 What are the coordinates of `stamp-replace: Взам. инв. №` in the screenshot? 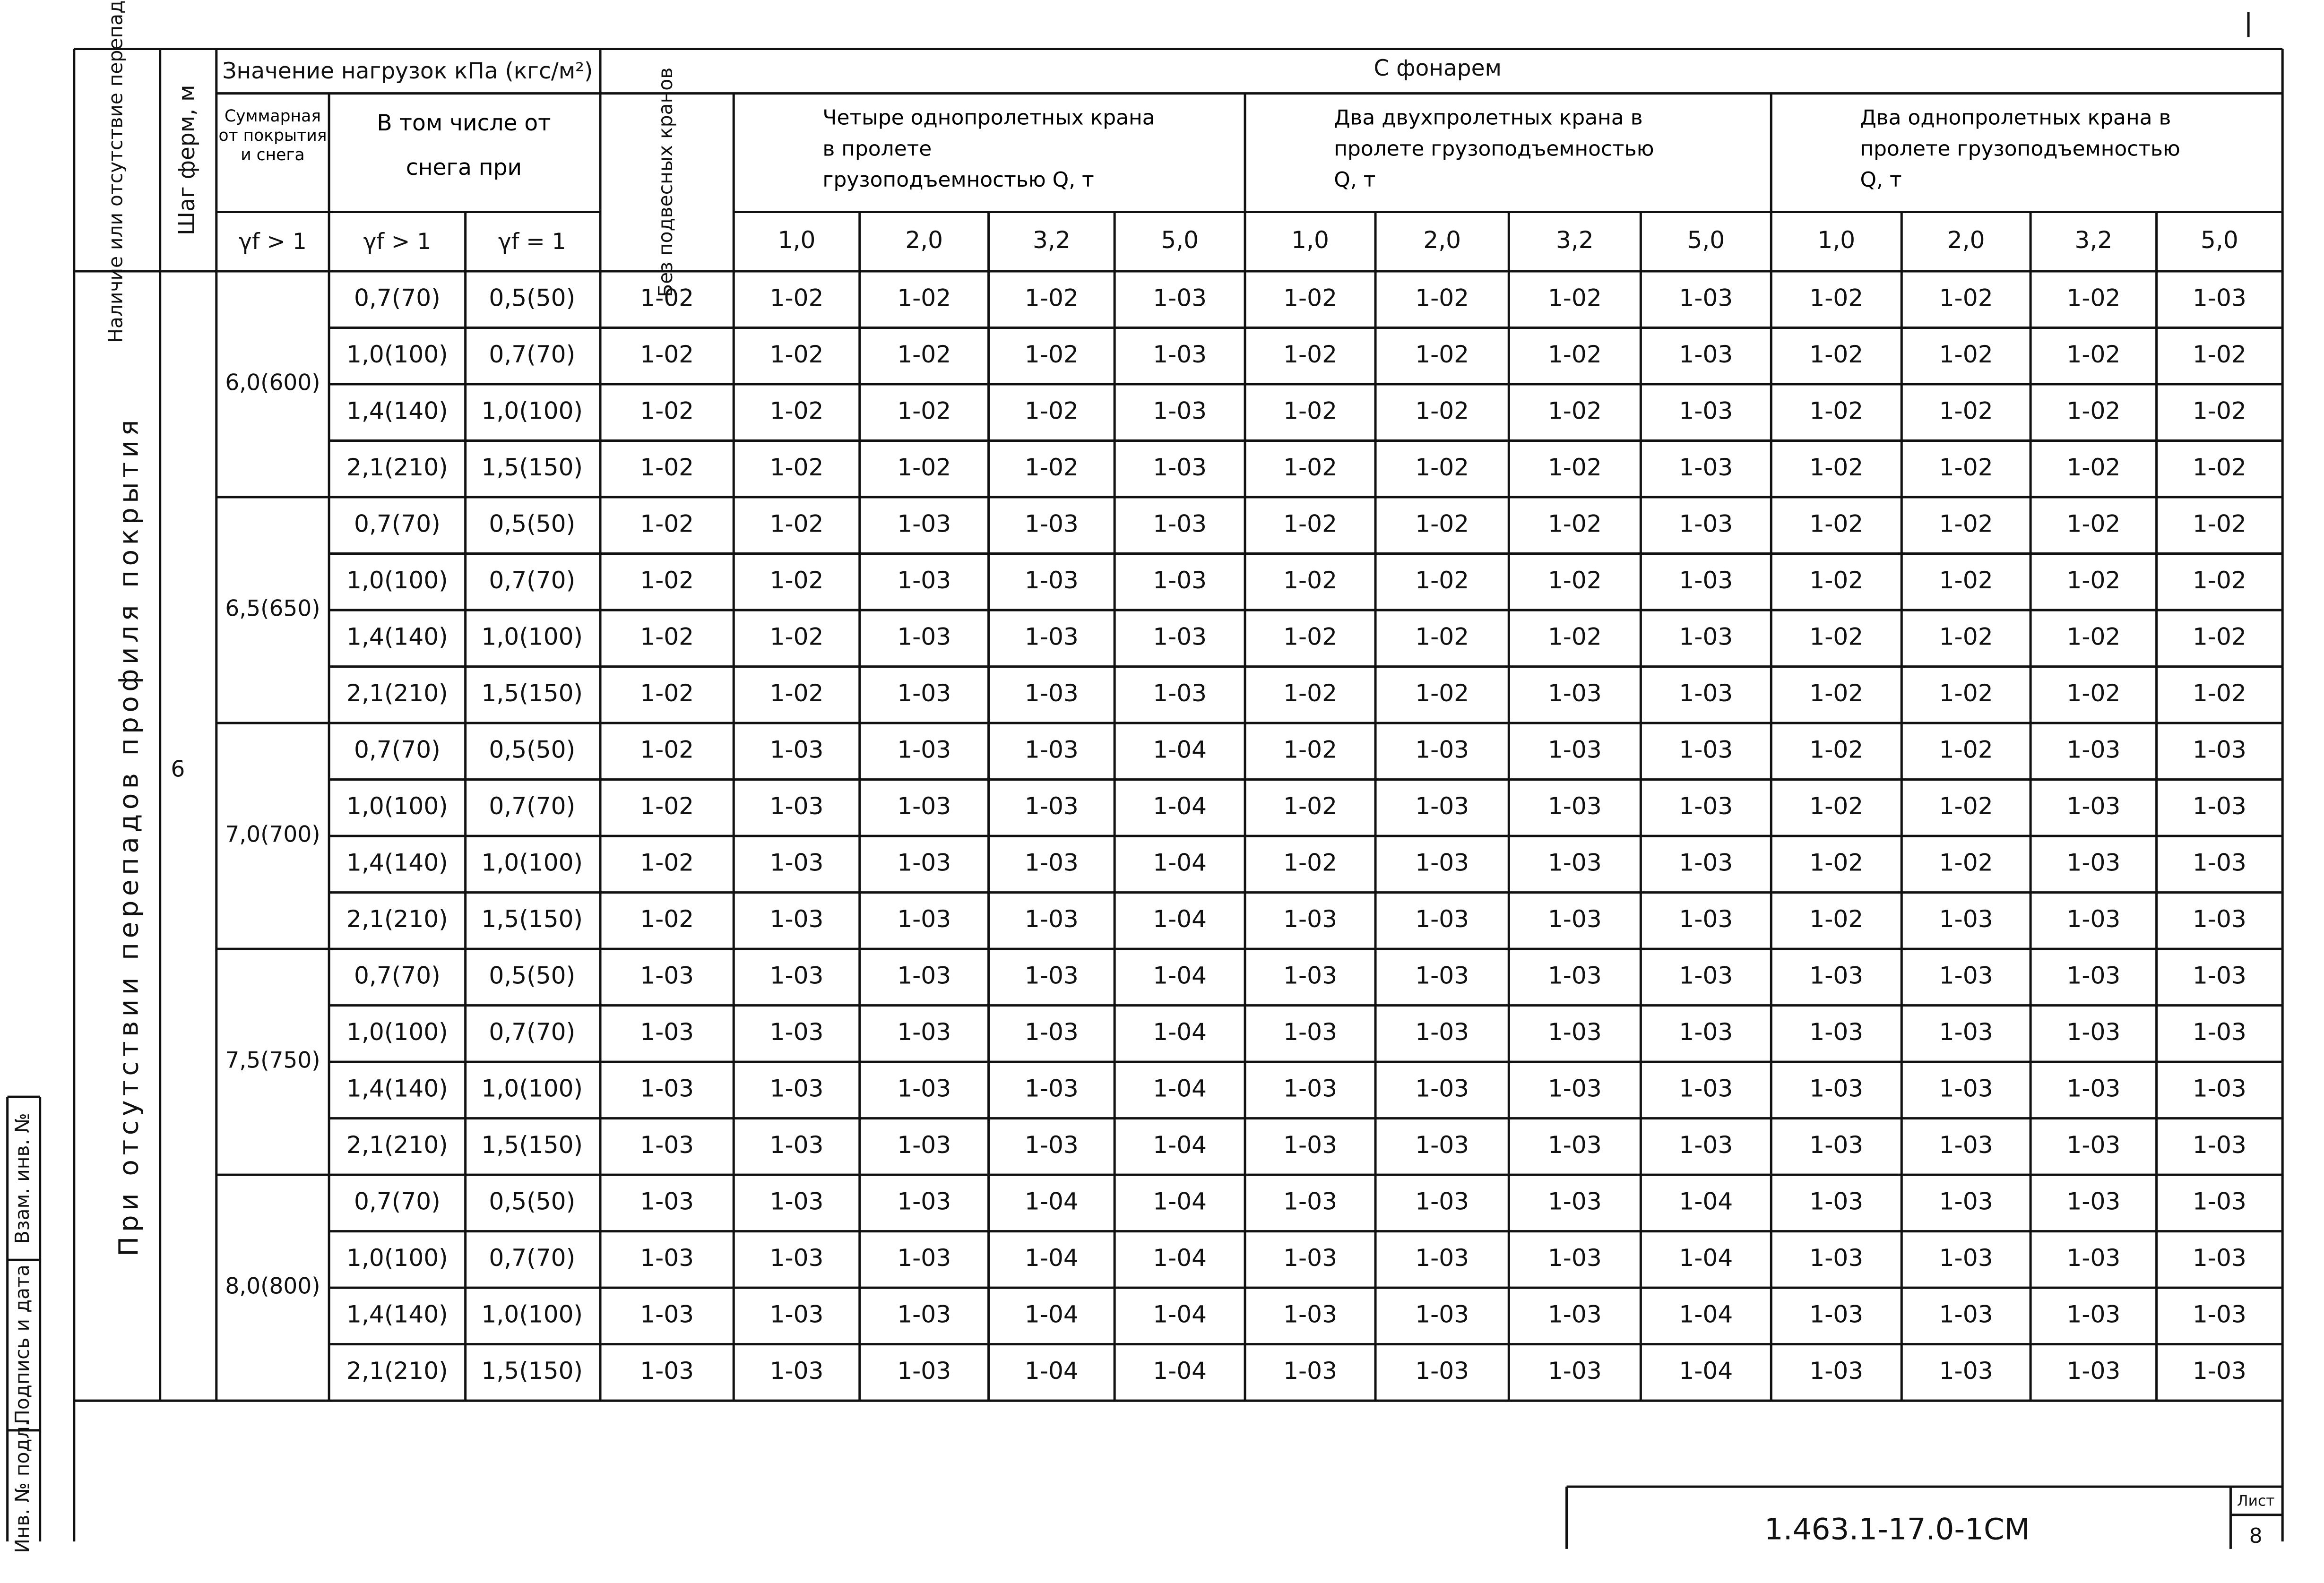 It's located at (22, 1178).